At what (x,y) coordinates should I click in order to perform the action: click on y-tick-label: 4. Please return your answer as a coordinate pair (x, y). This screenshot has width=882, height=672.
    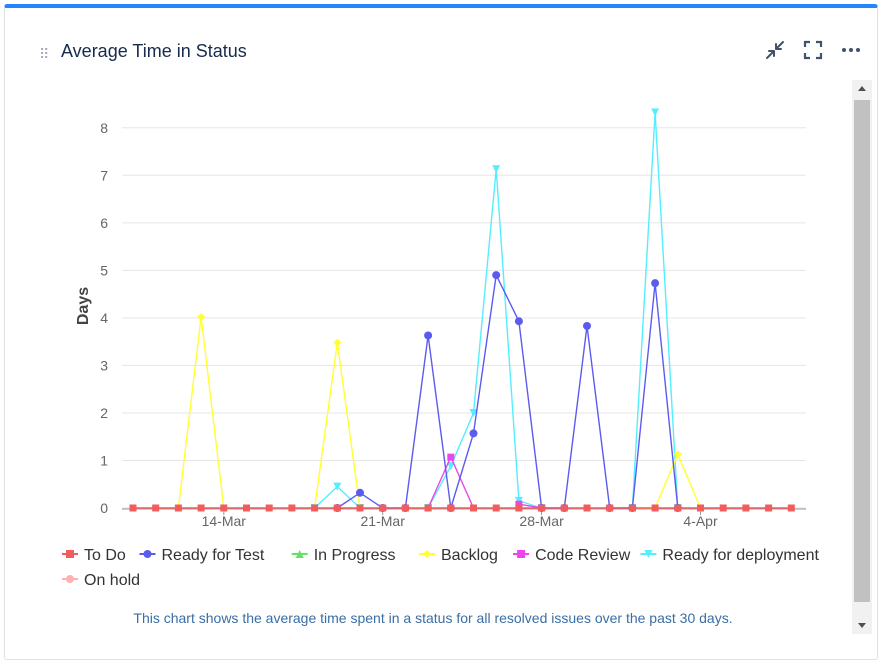
    Looking at the image, I should click on (104, 318).